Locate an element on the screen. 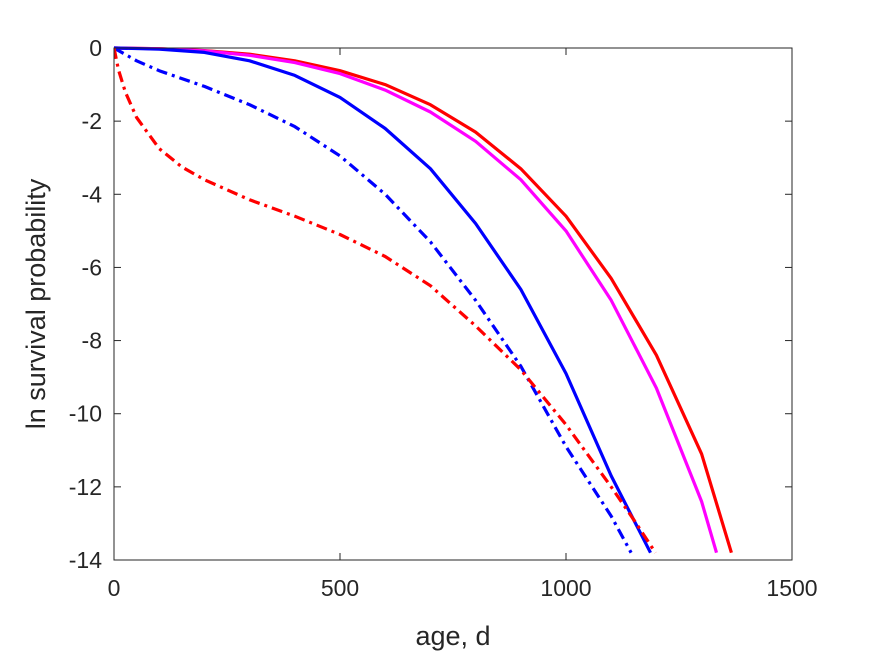 This screenshot has width=875, height=656. y-tick-label: -2 is located at coordinates (92, 121).